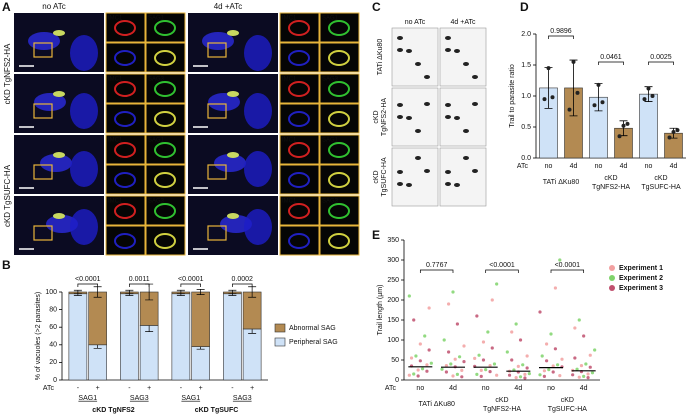 The height and width of the screenshot is (418, 694). I want to click on x-tick-label: +, so click(149, 388).